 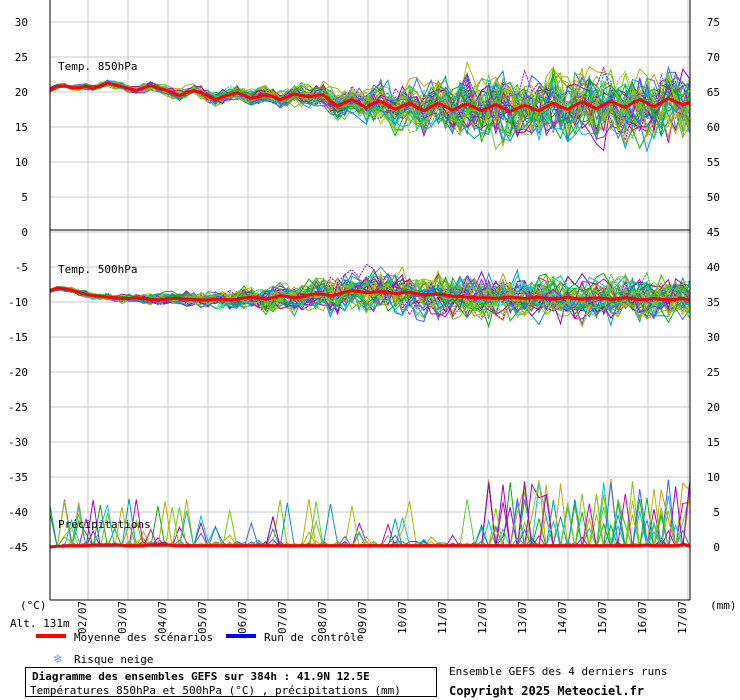 I want to click on x-tick-label: 09/07, so click(x=362, y=617).